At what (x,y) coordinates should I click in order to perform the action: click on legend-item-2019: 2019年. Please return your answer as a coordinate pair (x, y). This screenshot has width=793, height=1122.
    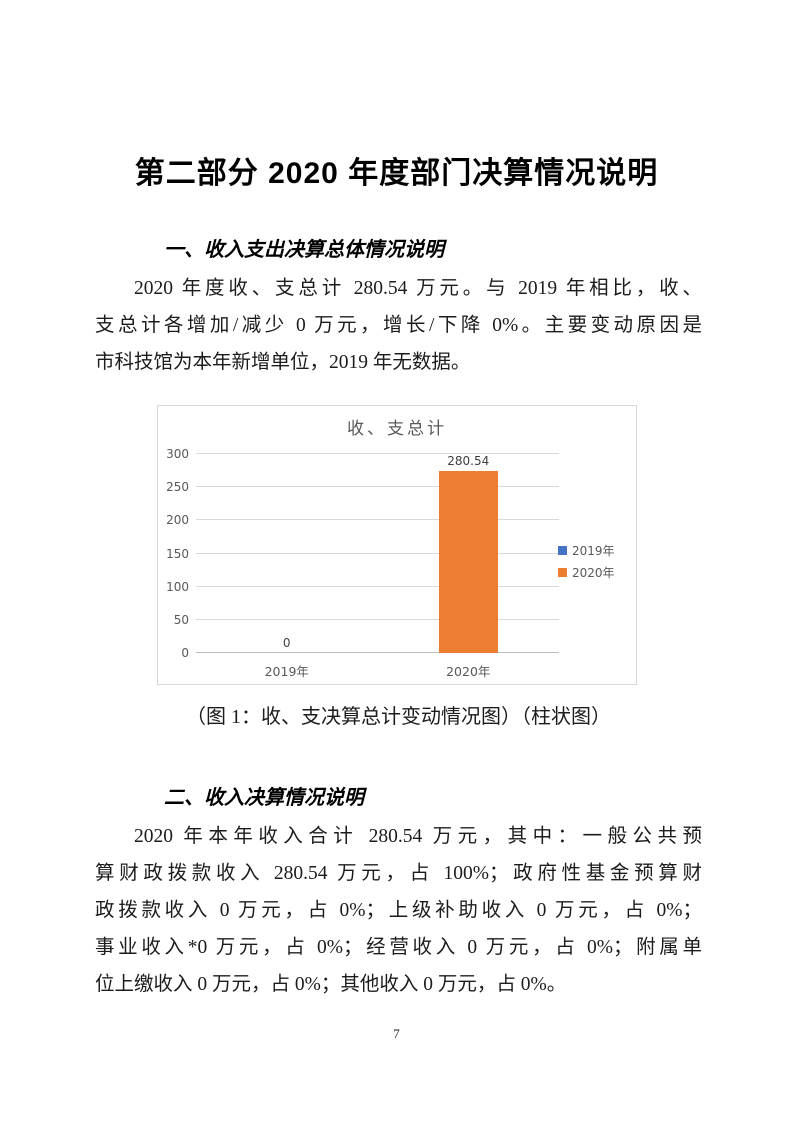
    Looking at the image, I should click on (586, 550).